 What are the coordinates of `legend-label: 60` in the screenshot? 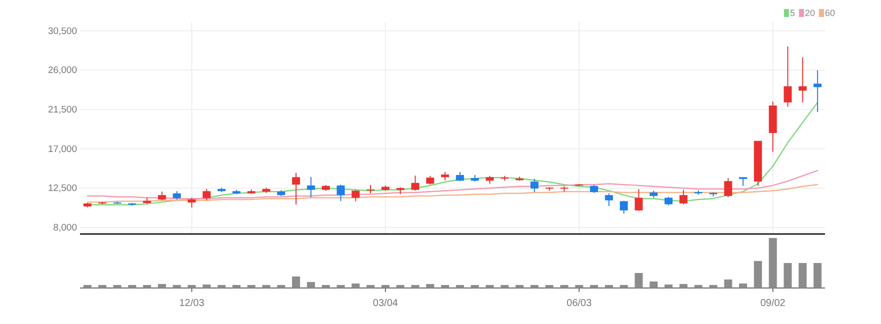 It's located at (829, 13).